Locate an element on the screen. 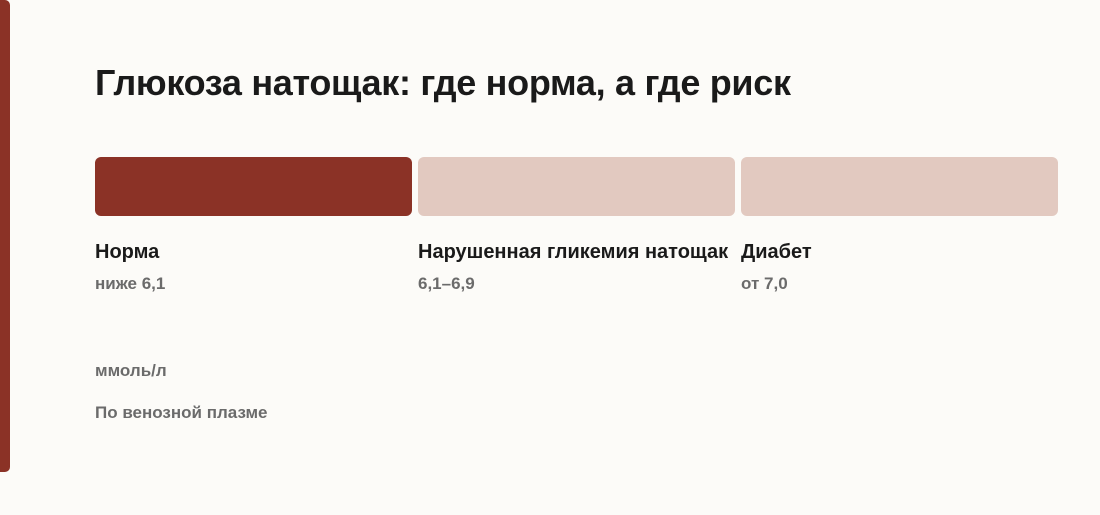  segment: Нарушенная гликемия натощак 6,1–6,9 is located at coordinates (576, 227).